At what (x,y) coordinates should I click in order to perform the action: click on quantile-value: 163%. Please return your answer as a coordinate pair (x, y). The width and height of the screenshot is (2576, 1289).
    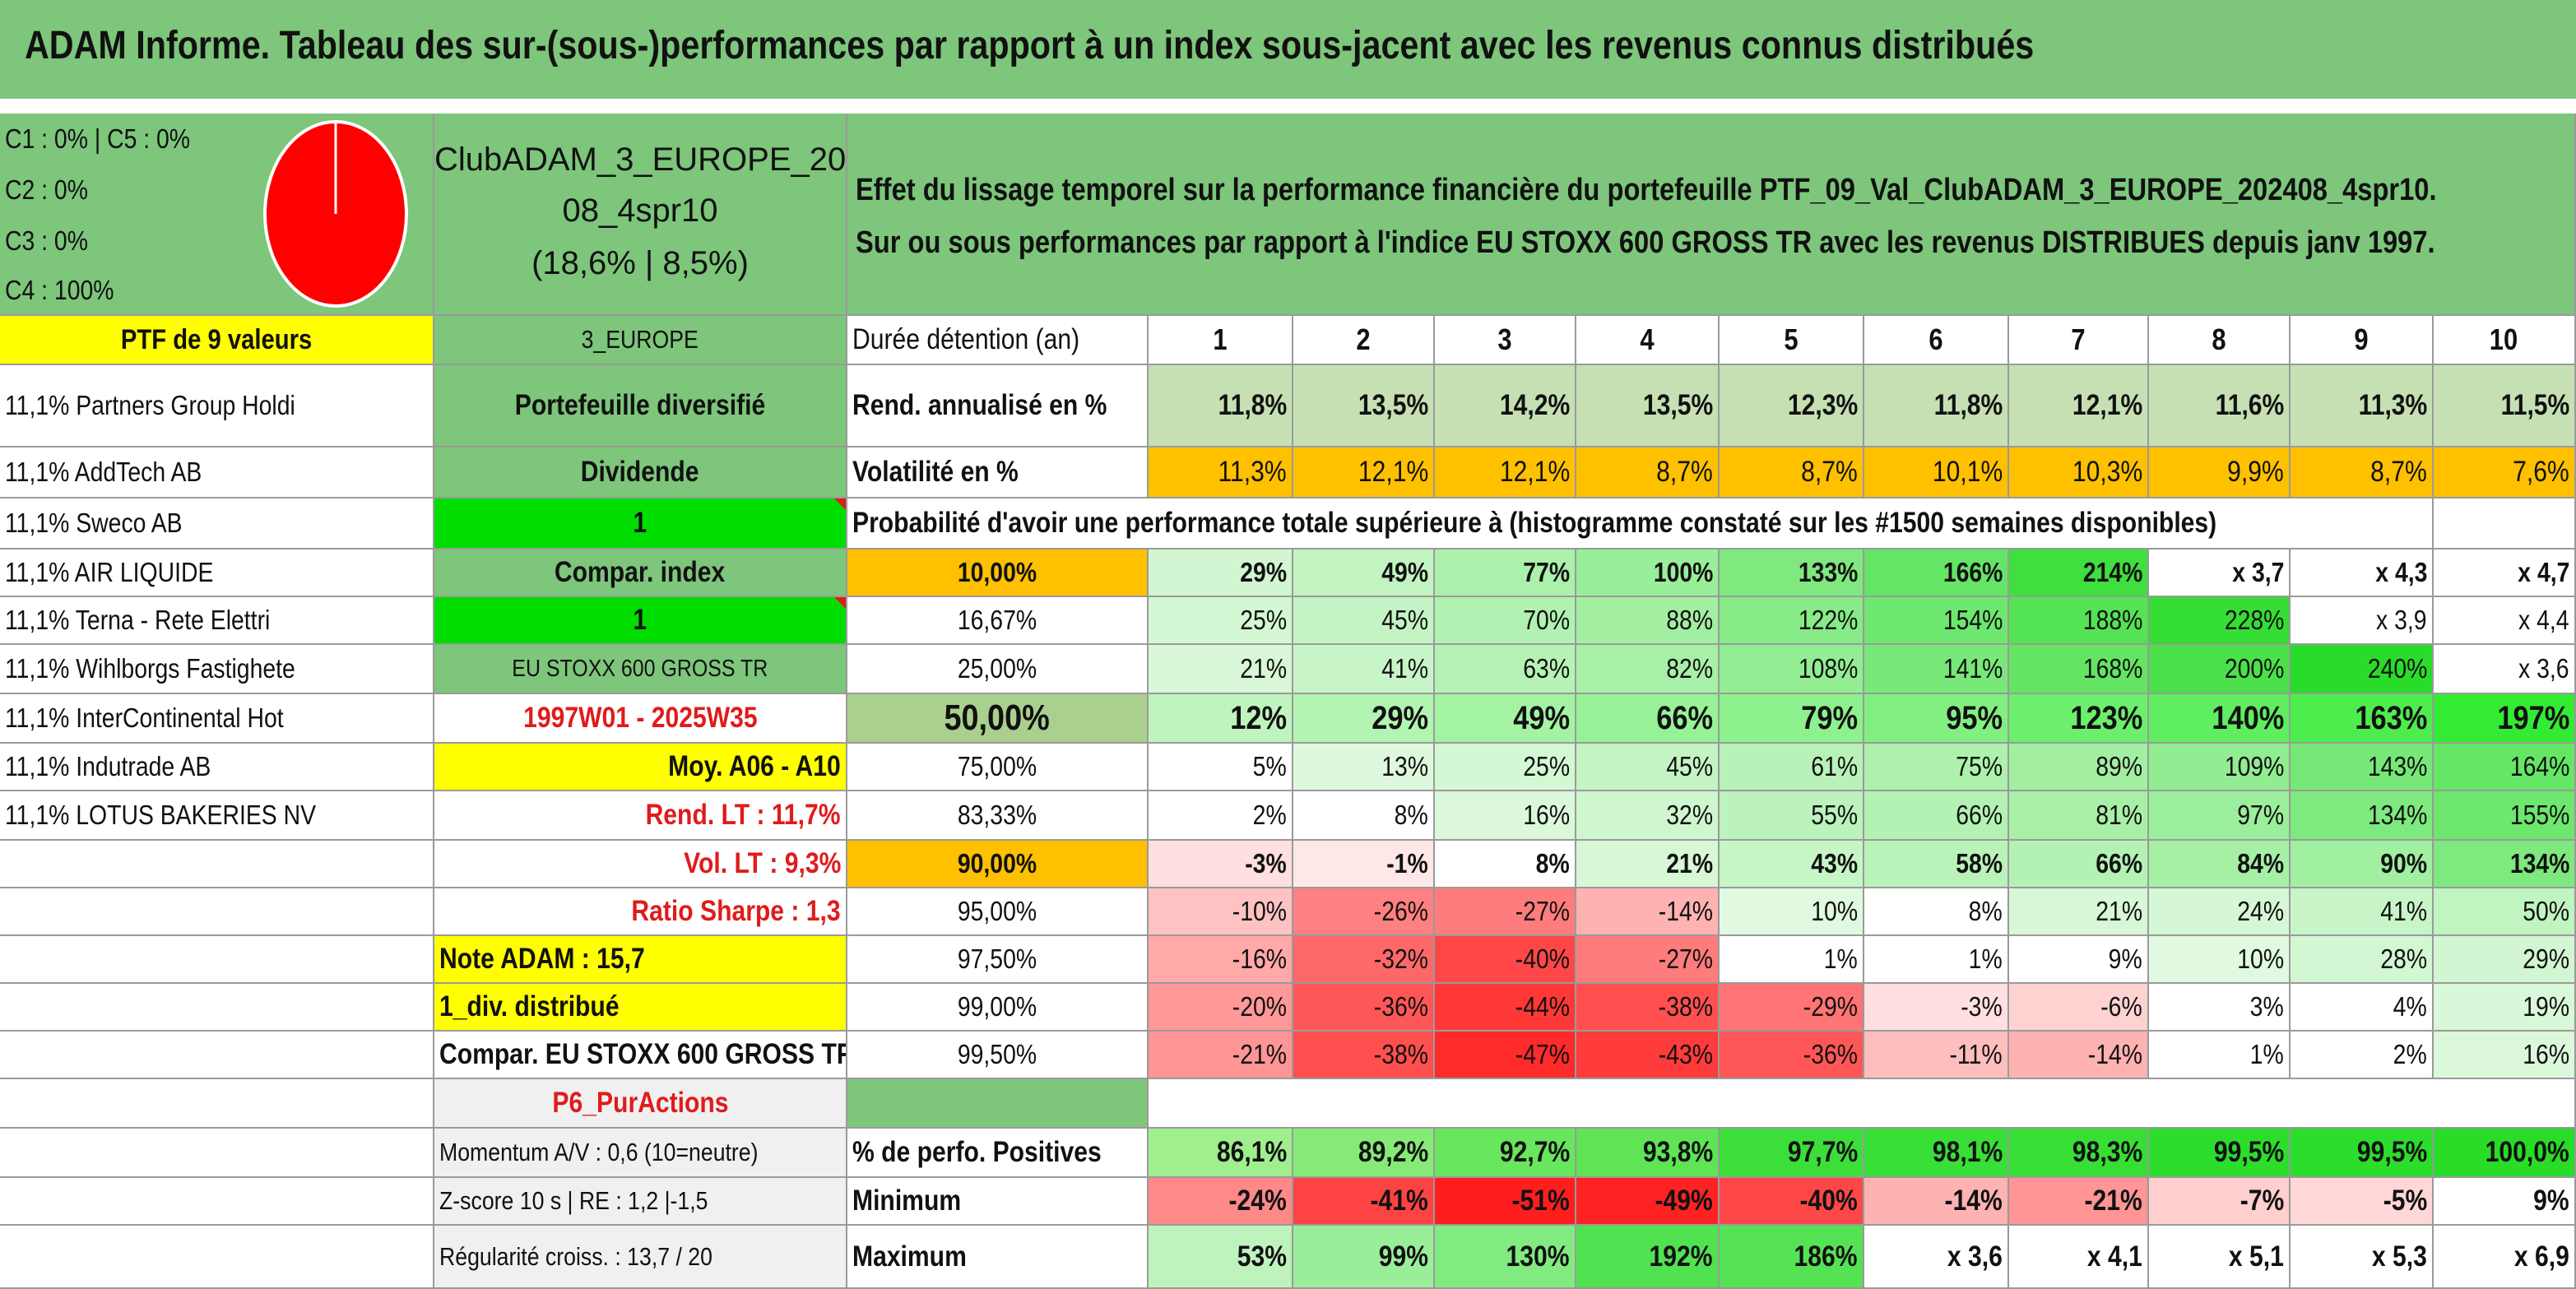
    Looking at the image, I should click on (2362, 719).